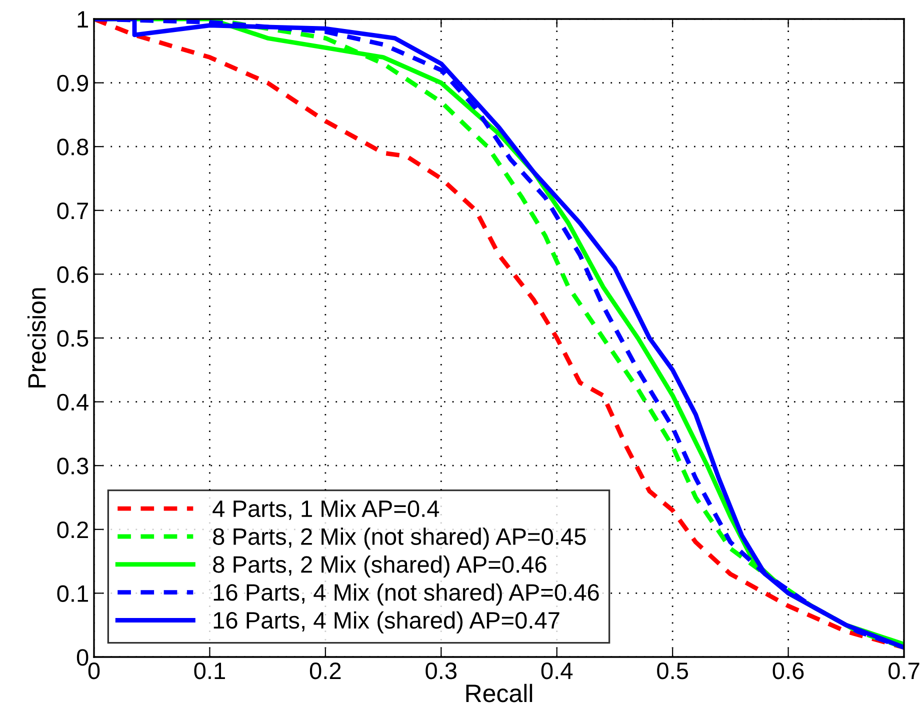  I want to click on y-tick-label: 1, so click(83, 19).